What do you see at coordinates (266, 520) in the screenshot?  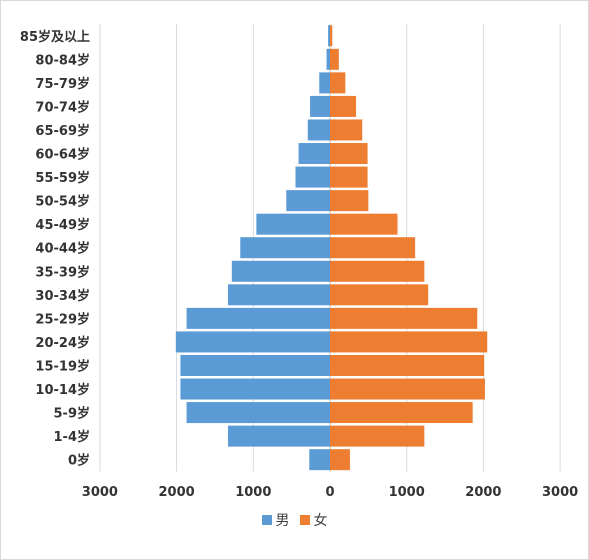 I see `legend-swatch-male` at bounding box center [266, 520].